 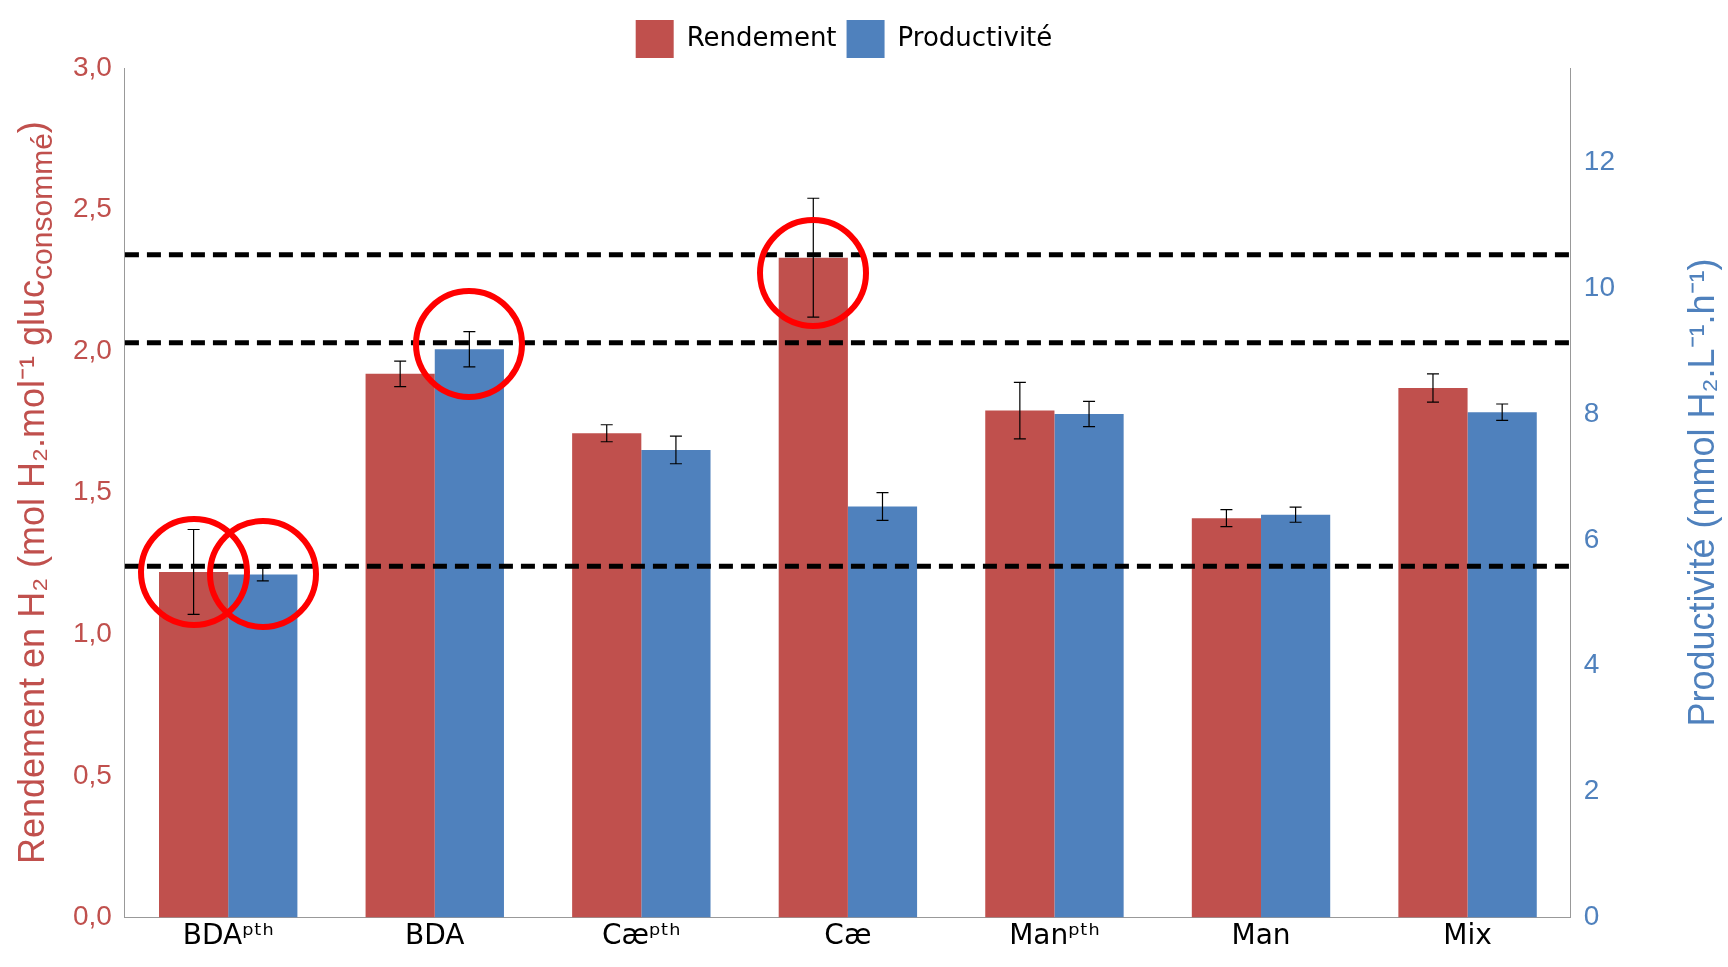 What do you see at coordinates (1591, 664) in the screenshot?
I see `y2-tick-label: 4` at bounding box center [1591, 664].